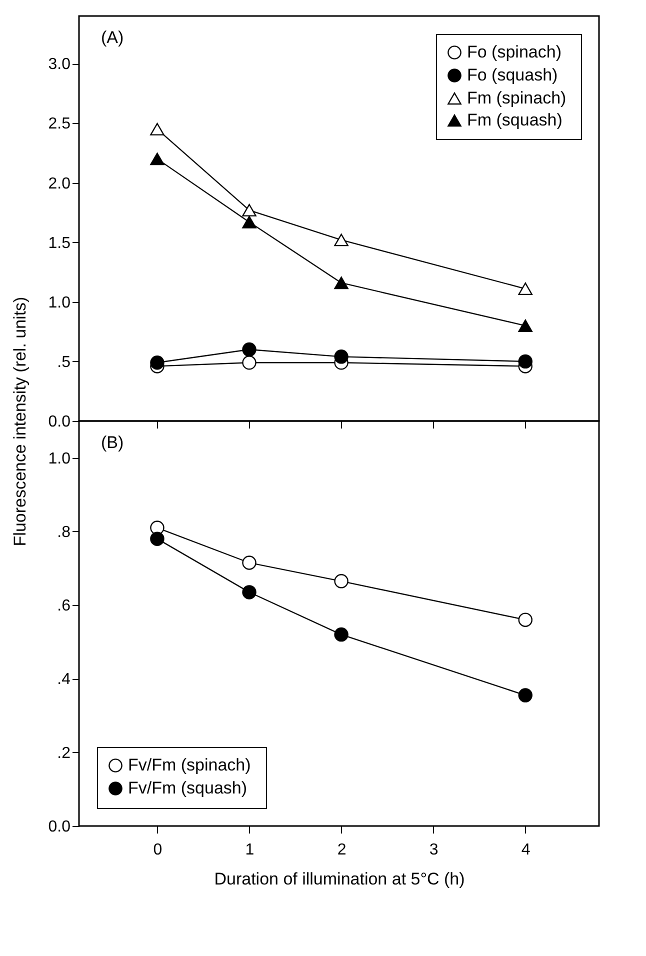 This screenshot has height=956, width=646. I want to click on legend-label: Fo (spinach), so click(514, 52).